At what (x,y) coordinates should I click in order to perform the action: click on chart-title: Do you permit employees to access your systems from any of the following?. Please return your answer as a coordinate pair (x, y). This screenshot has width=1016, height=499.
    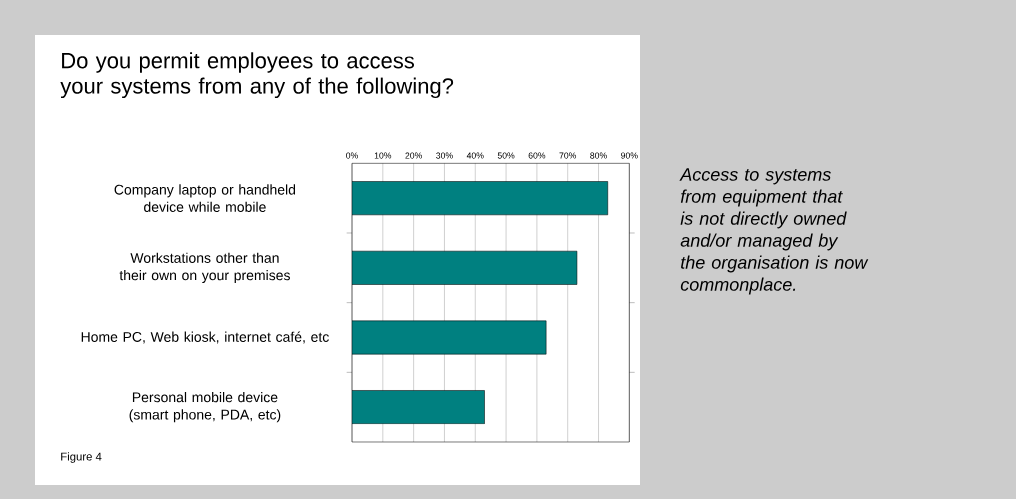
    Looking at the image, I should click on (257, 75).